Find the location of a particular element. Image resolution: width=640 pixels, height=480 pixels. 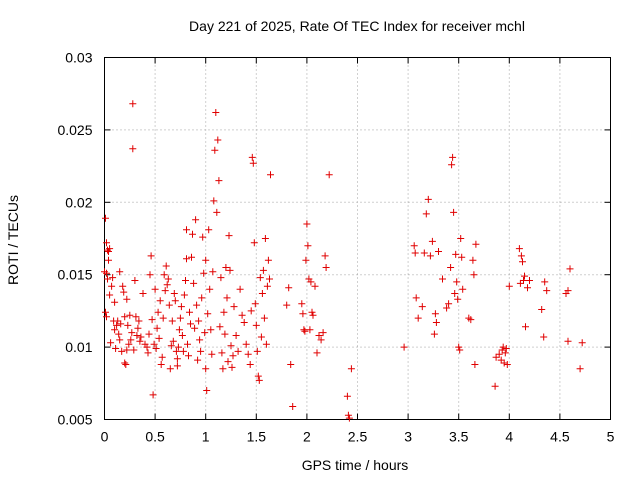

y-axis-label: ROTI / TECUs is located at coordinates (13, 240).